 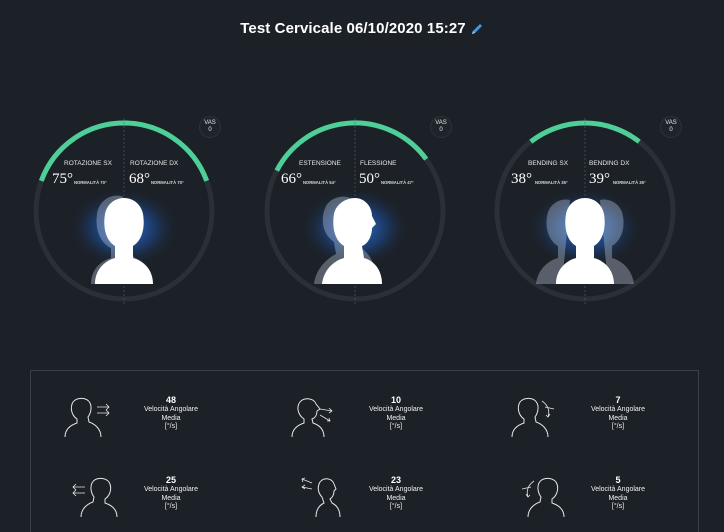 I want to click on left-angle: 66°, so click(x=291, y=179).